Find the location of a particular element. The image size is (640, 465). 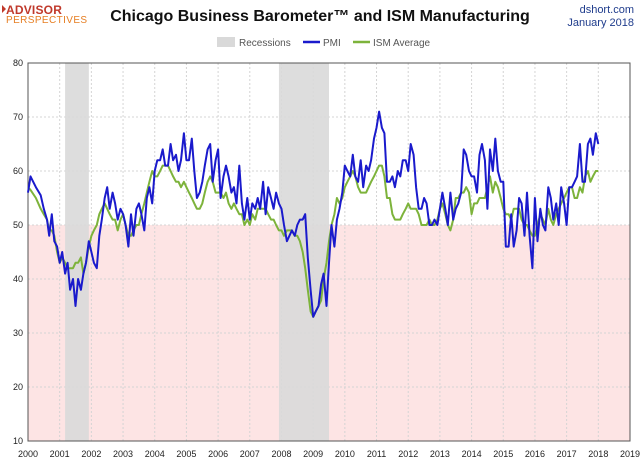

x-tick-label-2008: 2008 is located at coordinates (281, 454).